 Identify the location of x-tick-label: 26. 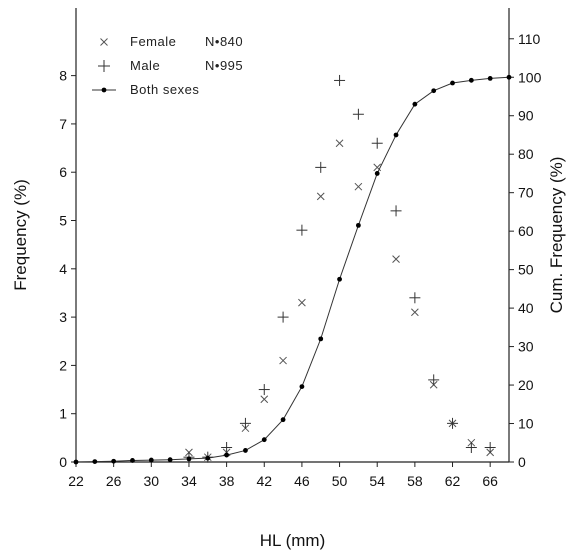
(114, 481).